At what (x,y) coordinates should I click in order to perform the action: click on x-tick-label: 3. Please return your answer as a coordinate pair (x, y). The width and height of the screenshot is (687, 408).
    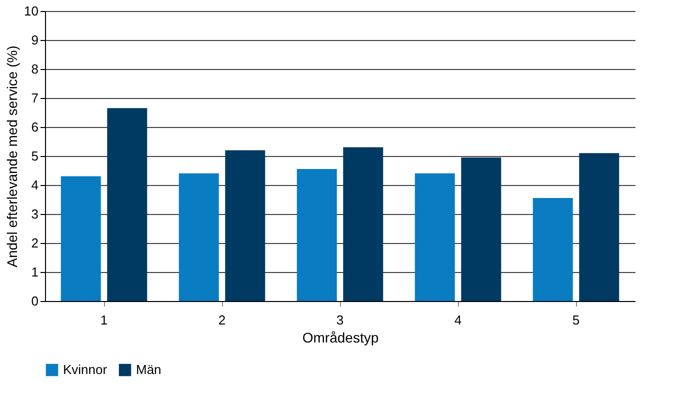
    Looking at the image, I should click on (340, 320).